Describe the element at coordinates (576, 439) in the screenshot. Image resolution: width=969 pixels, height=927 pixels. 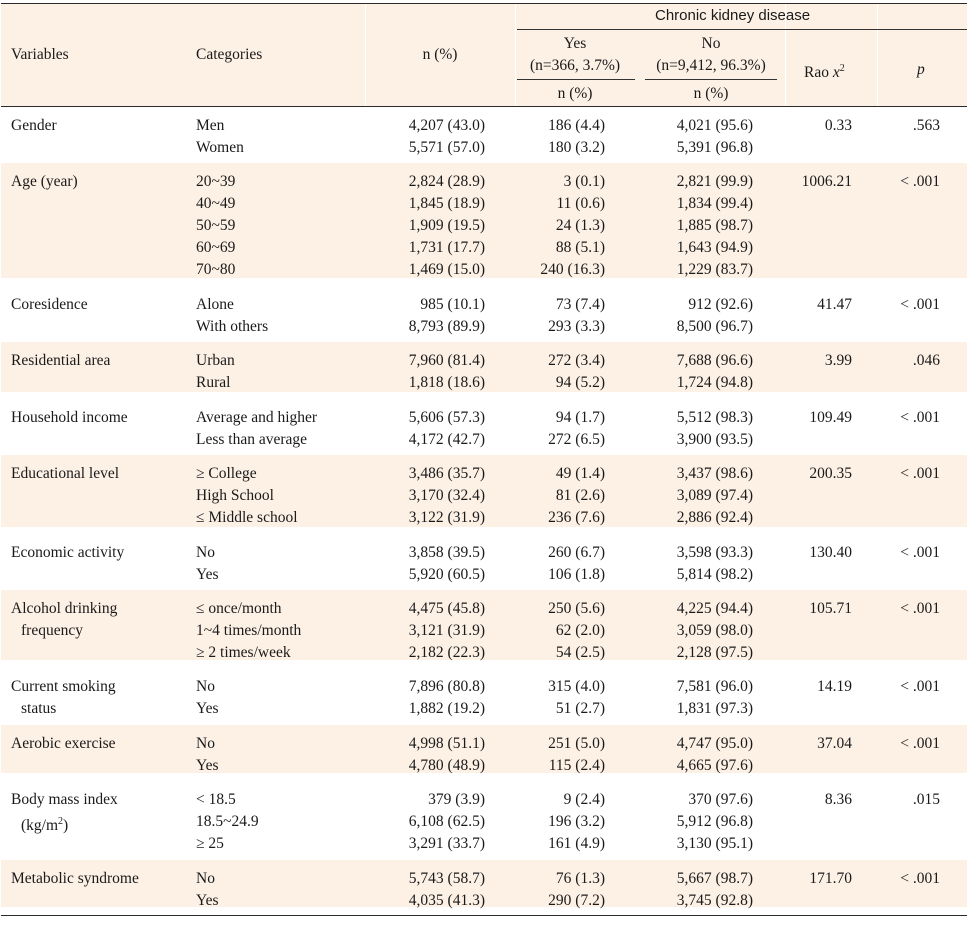
I see `ckd-yes-cell-line: 272 (6.5)` at that location.